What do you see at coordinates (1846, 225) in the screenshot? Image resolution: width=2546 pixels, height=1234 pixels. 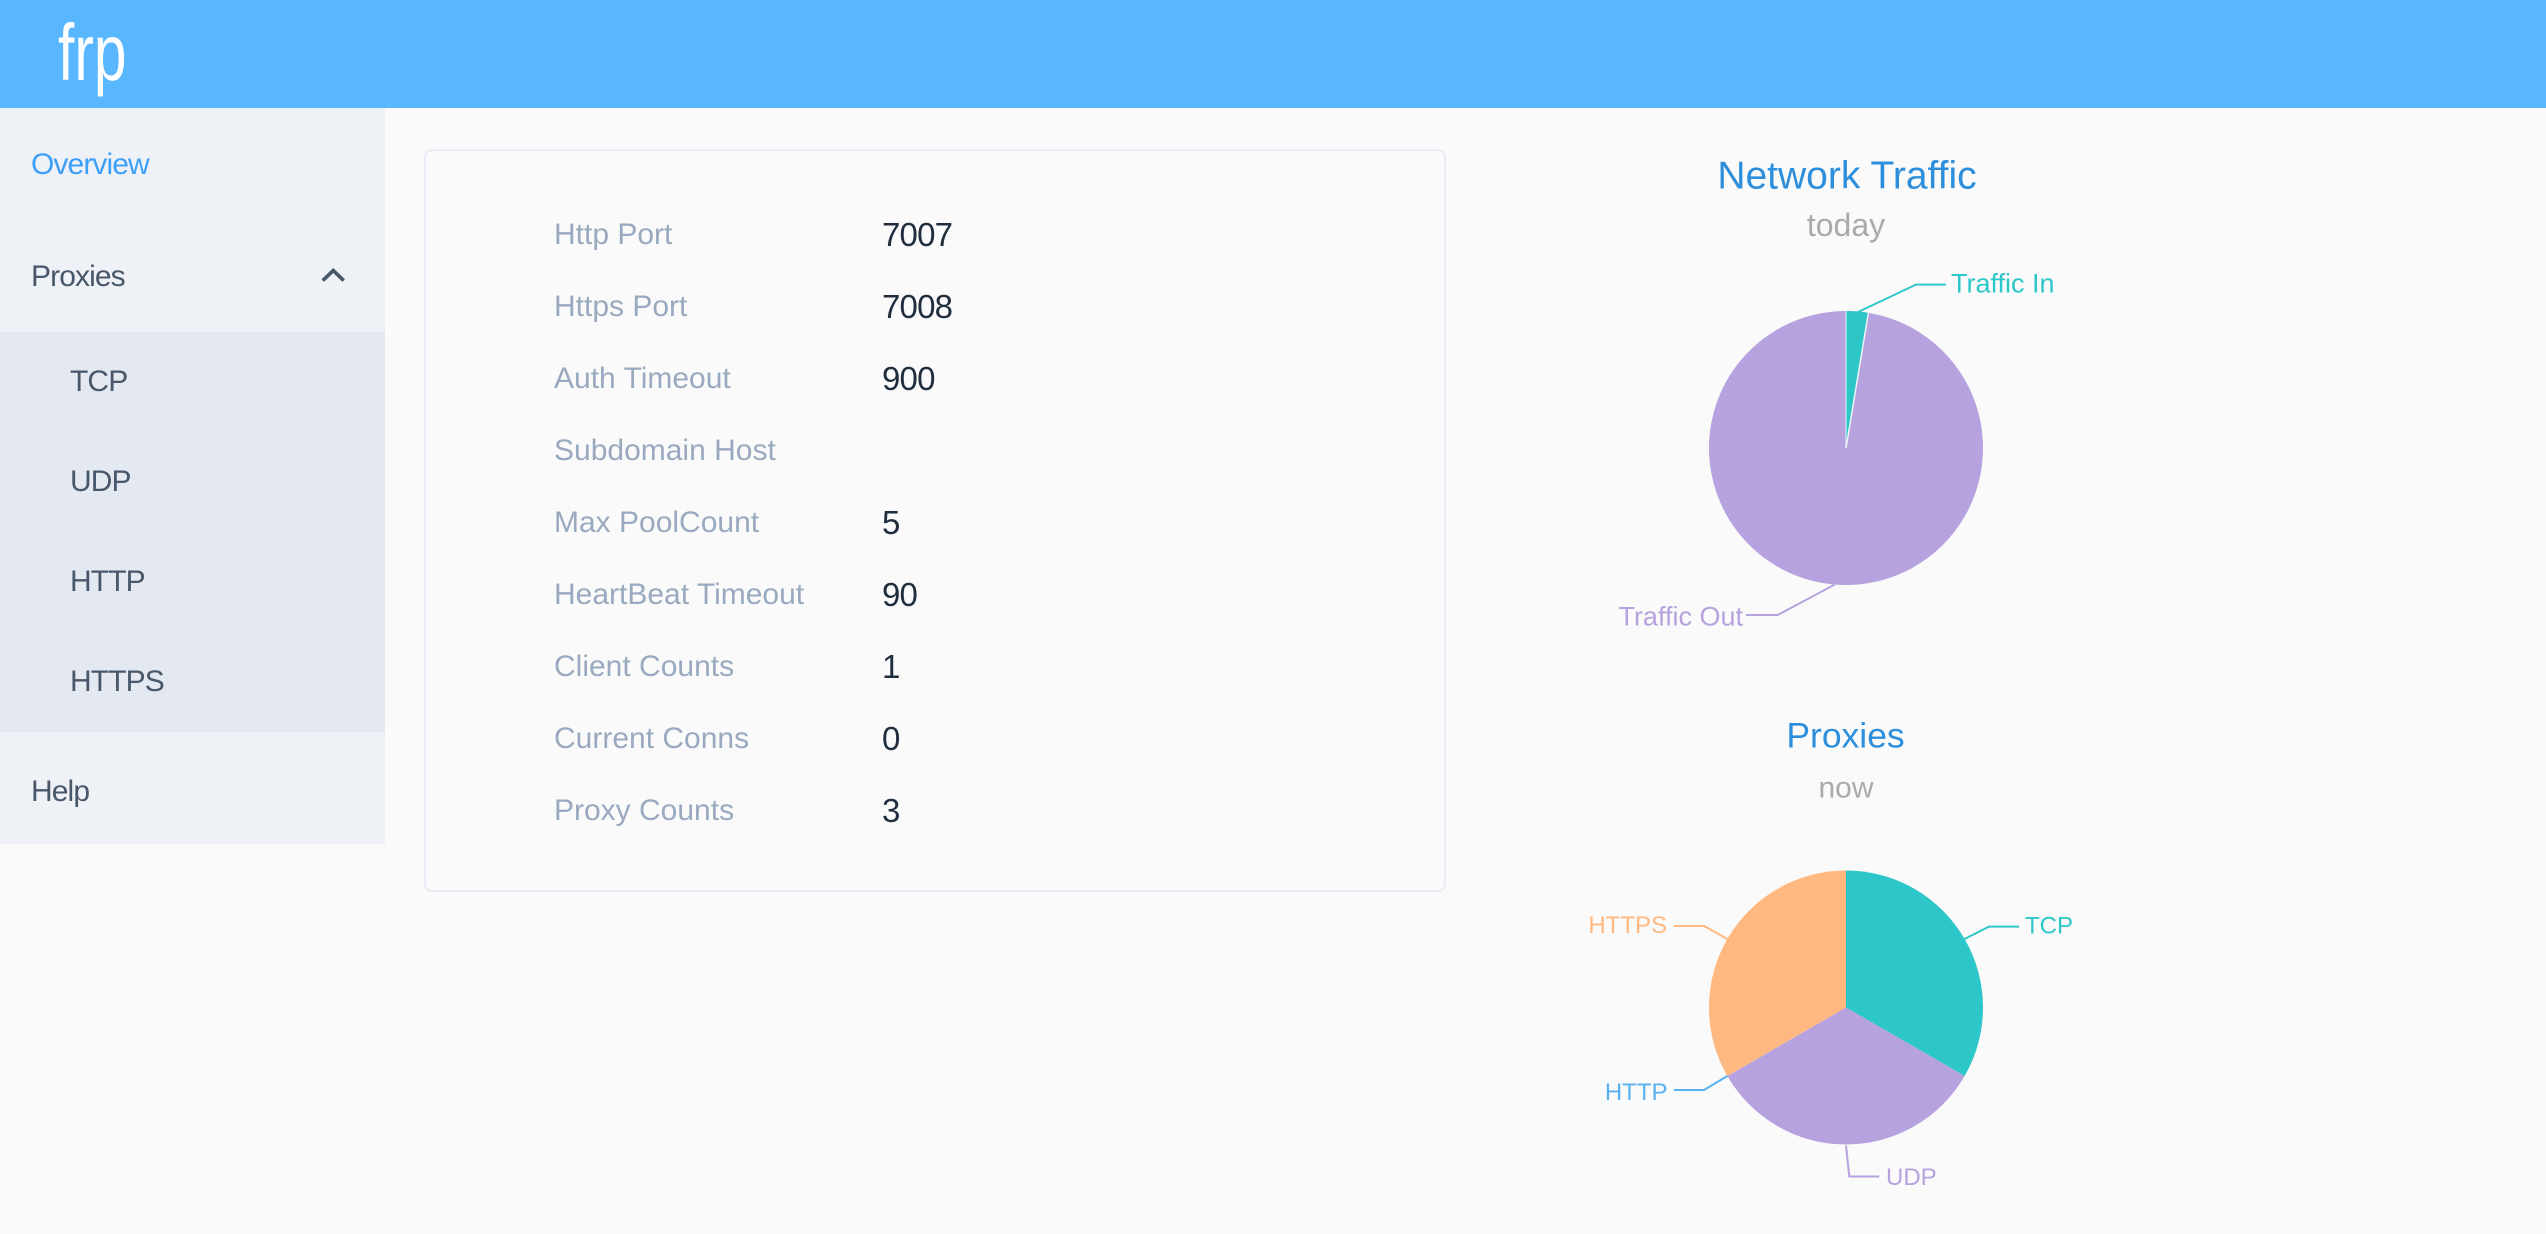 I see `svg-text: today` at bounding box center [1846, 225].